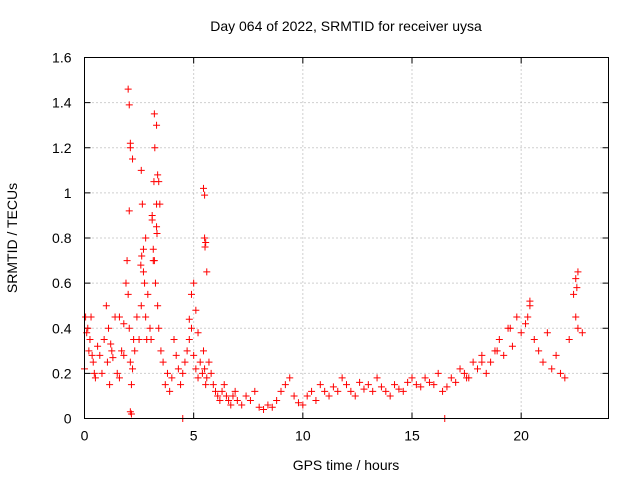 The width and height of the screenshot is (640, 480). Describe the element at coordinates (68, 419) in the screenshot. I see `y-tick-label: 0` at that location.